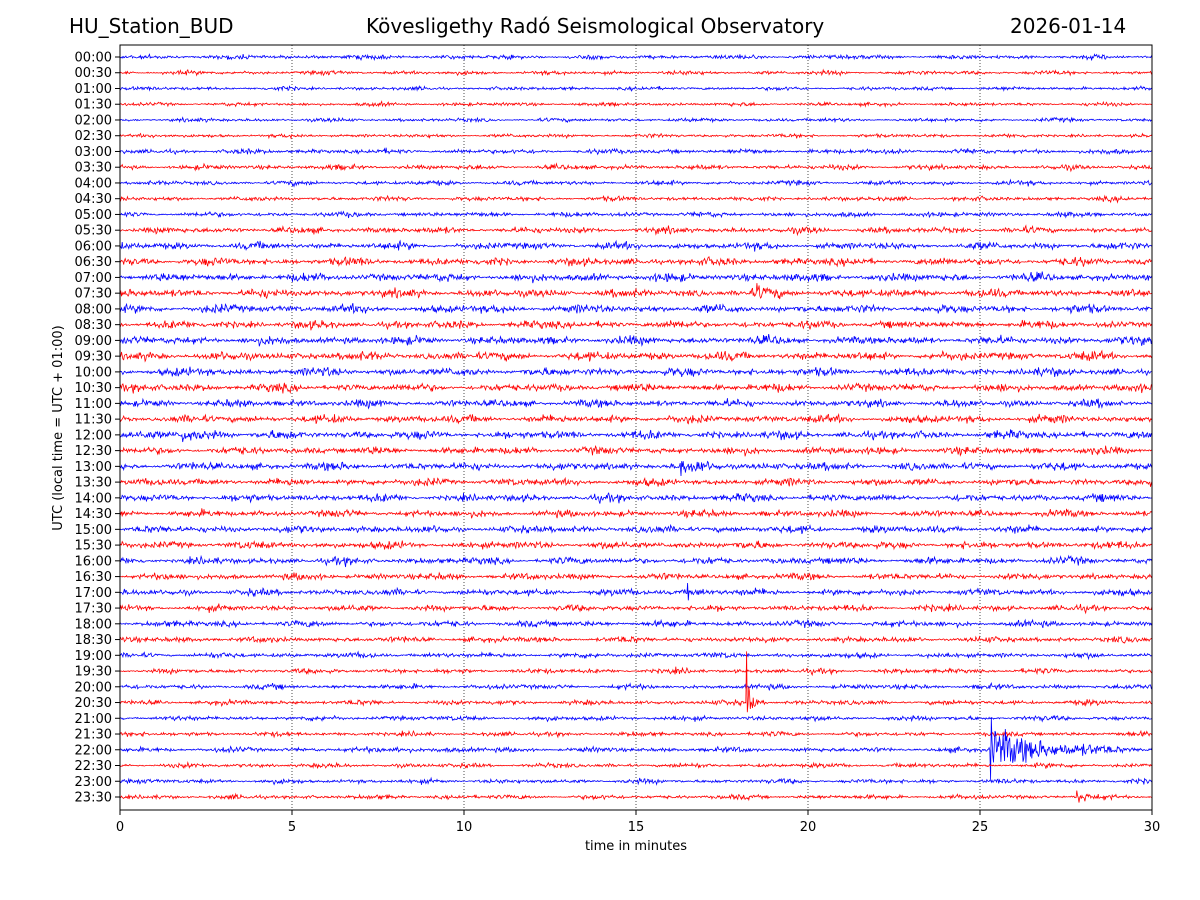 Image resolution: width=1200 pixels, height=900 pixels. Describe the element at coordinates (93, 152) in the screenshot. I see `y-tick-label: 03:00` at that location.